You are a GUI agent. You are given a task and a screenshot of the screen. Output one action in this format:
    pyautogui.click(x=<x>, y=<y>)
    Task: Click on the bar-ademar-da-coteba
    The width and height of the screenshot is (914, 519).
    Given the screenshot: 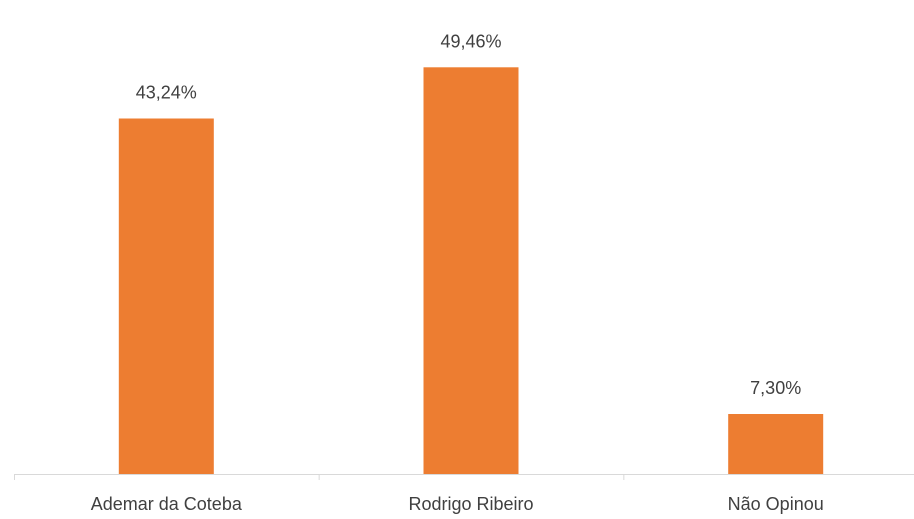 What is the action you would take?
    pyautogui.click(x=166, y=296)
    